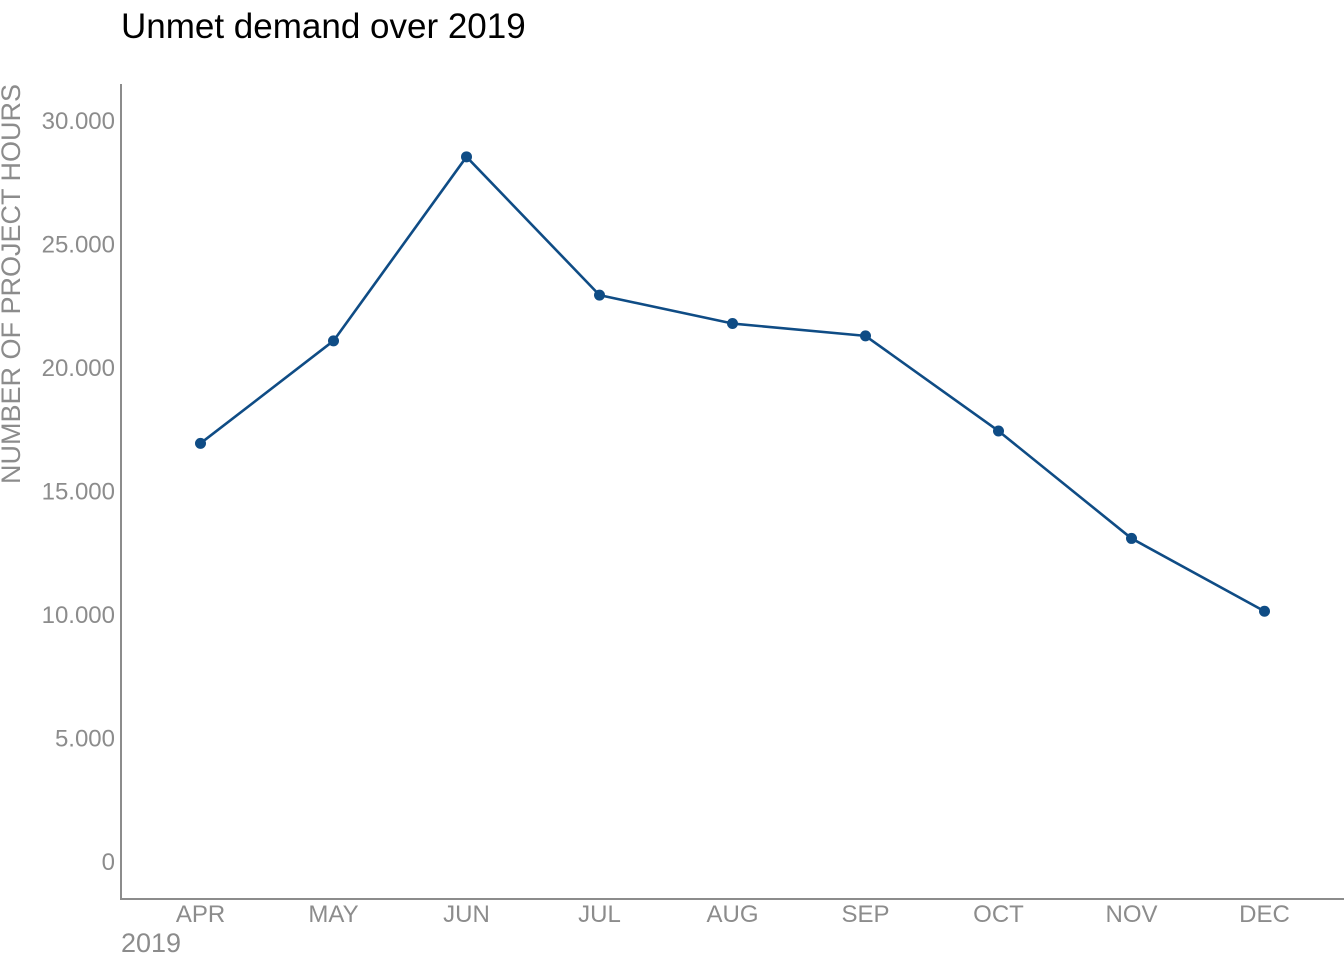  What do you see at coordinates (323, 26) in the screenshot?
I see `chart-title: Unmet demand over 2019` at bounding box center [323, 26].